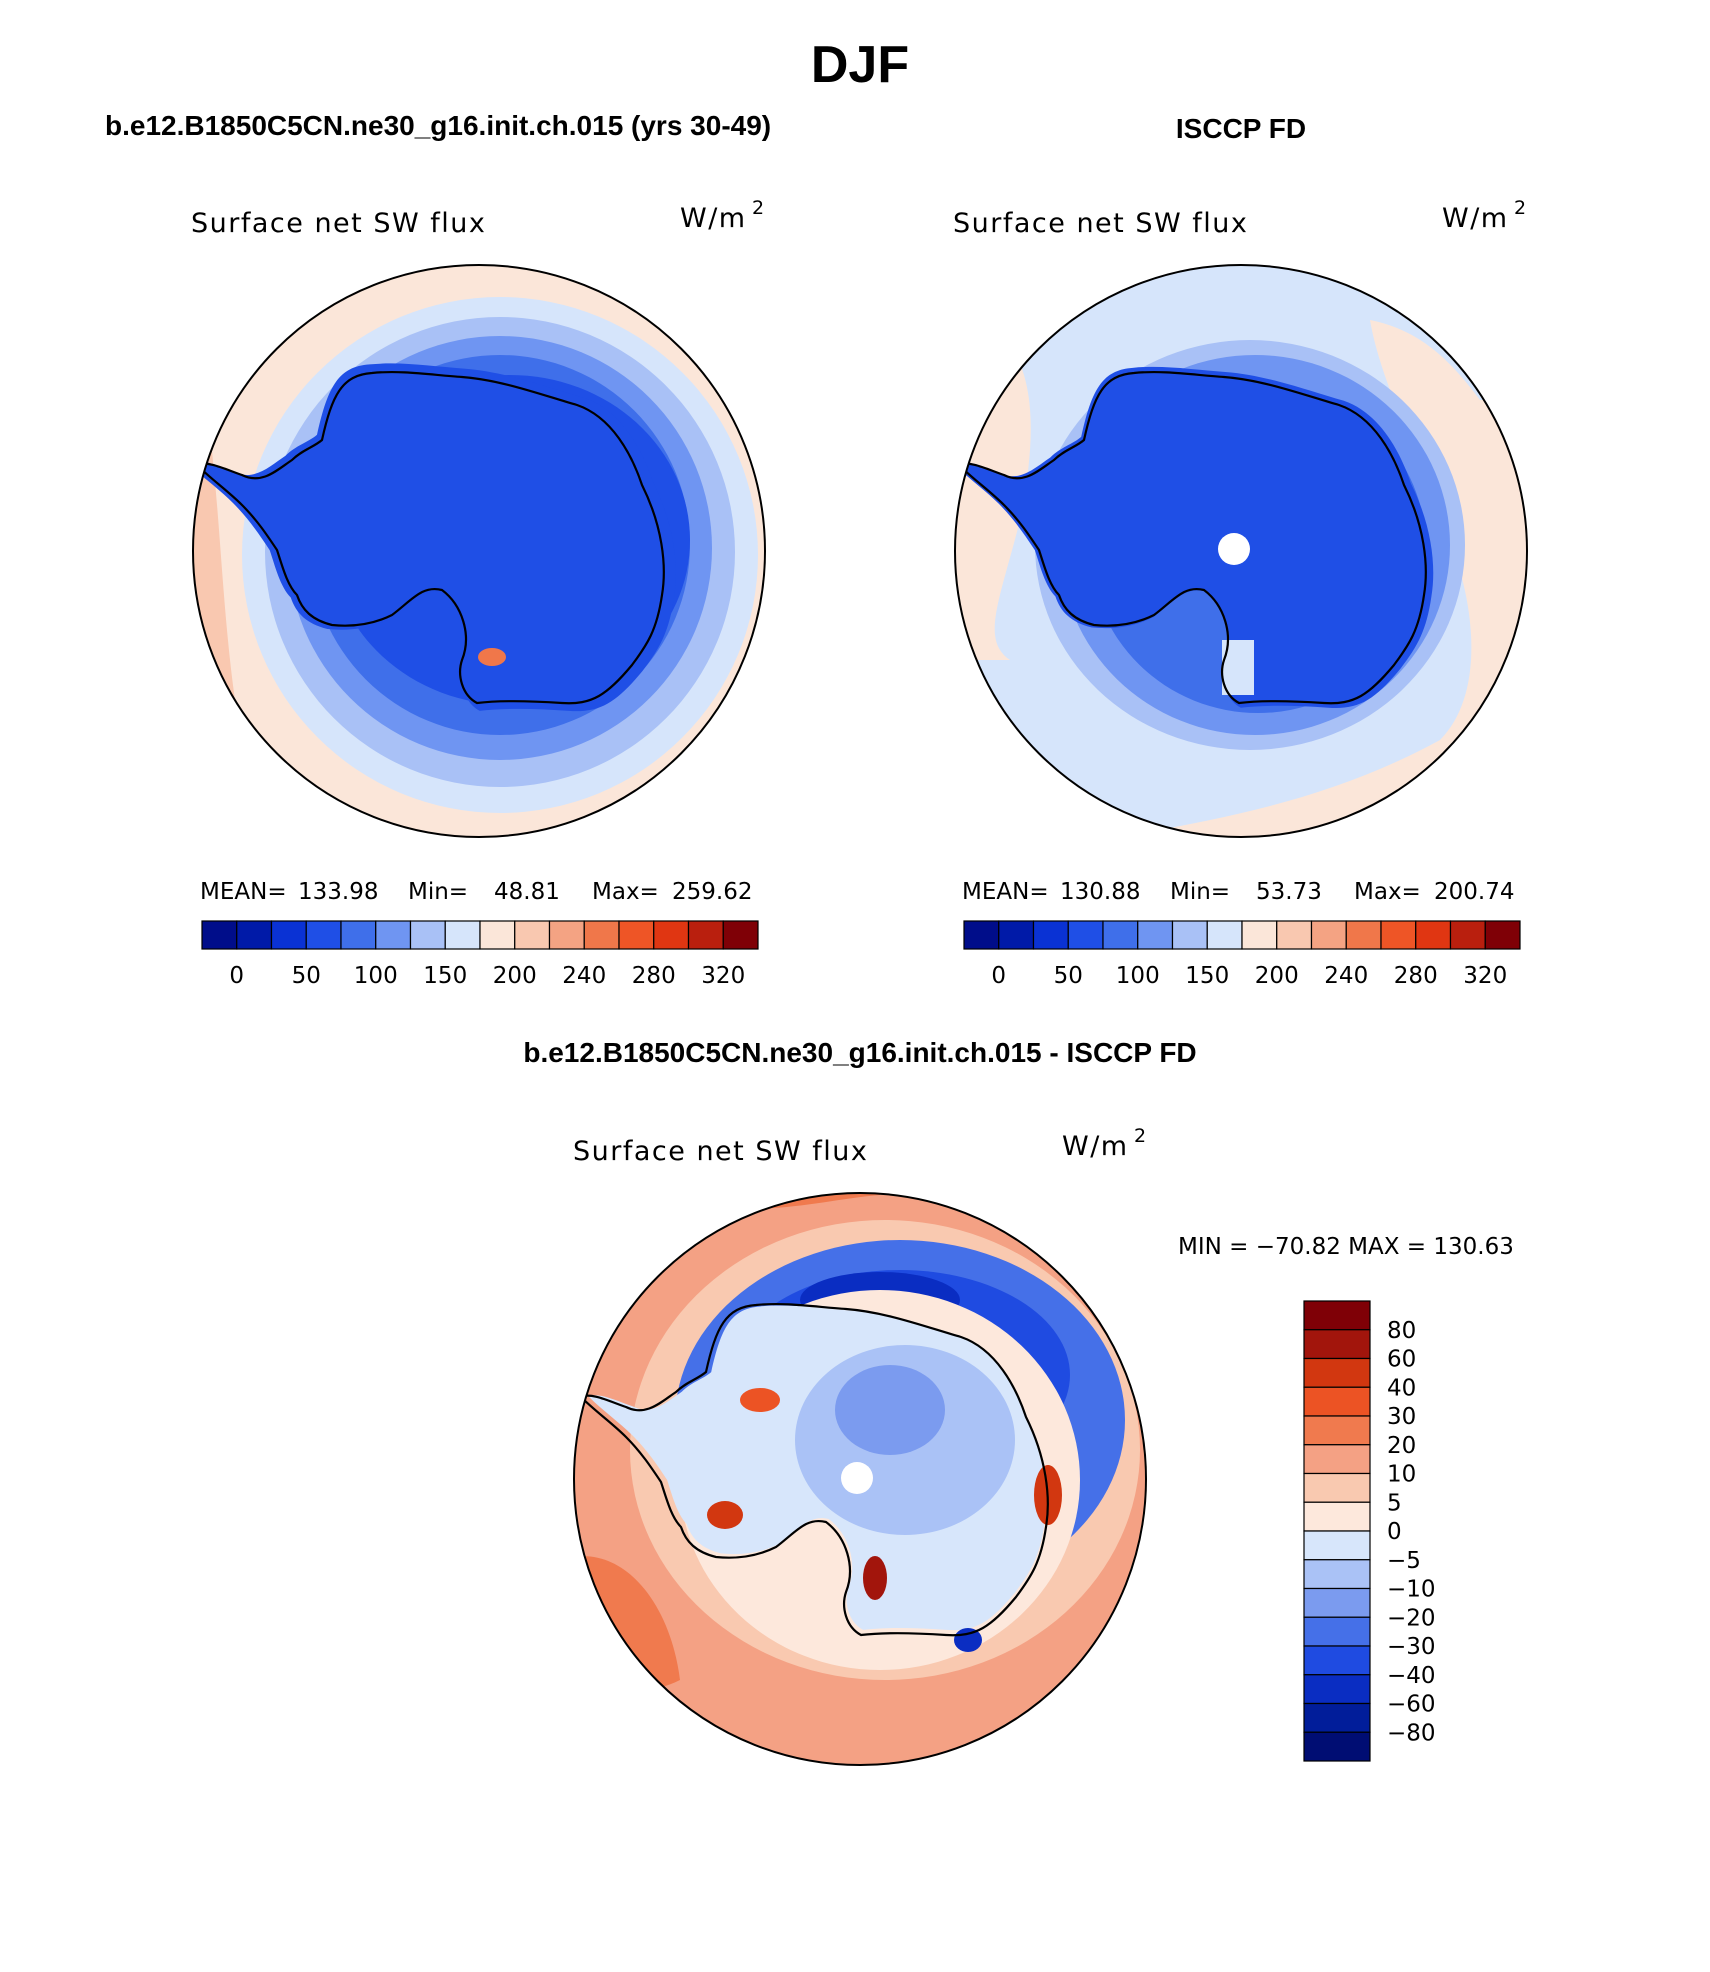 This screenshot has width=1710, height=1972. What do you see at coordinates (1474, 892) in the screenshot?
I see `panel-b-max-value: 200.74` at bounding box center [1474, 892].